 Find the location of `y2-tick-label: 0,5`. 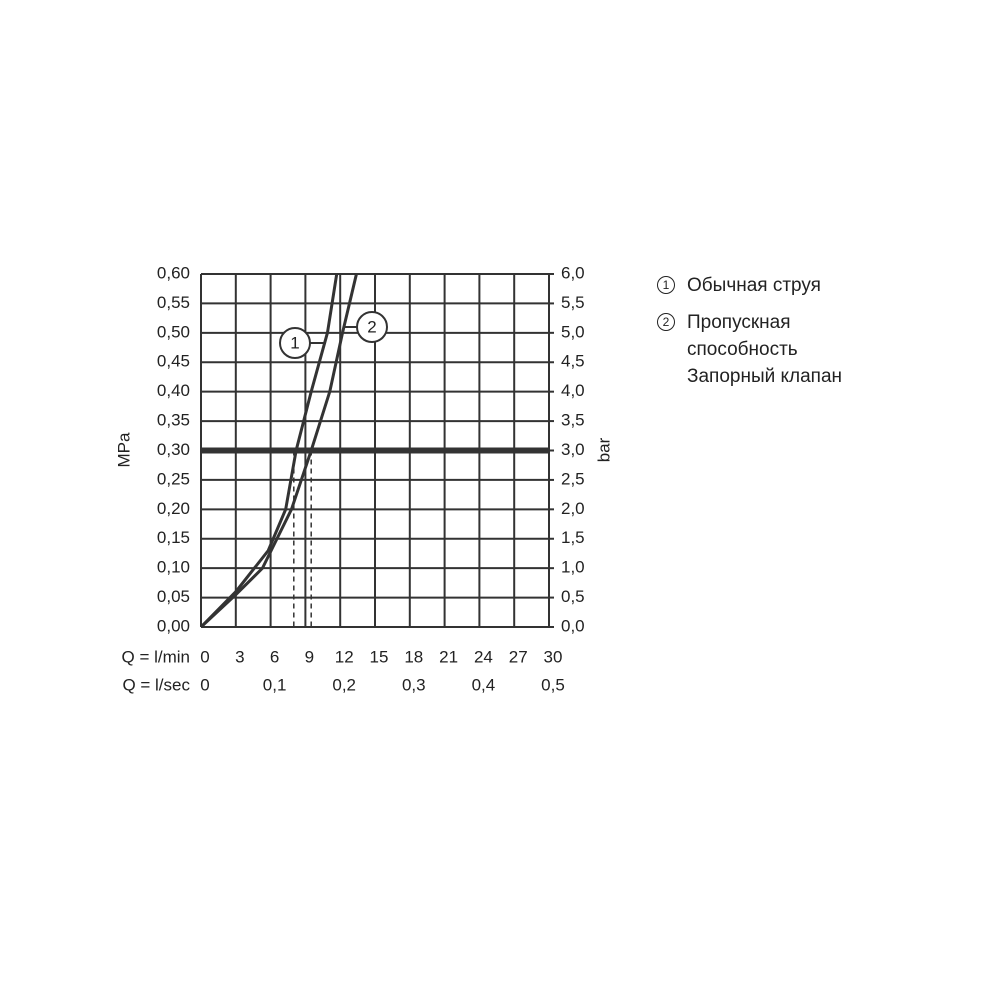

y2-tick-label: 0,5 is located at coordinates (573, 596).